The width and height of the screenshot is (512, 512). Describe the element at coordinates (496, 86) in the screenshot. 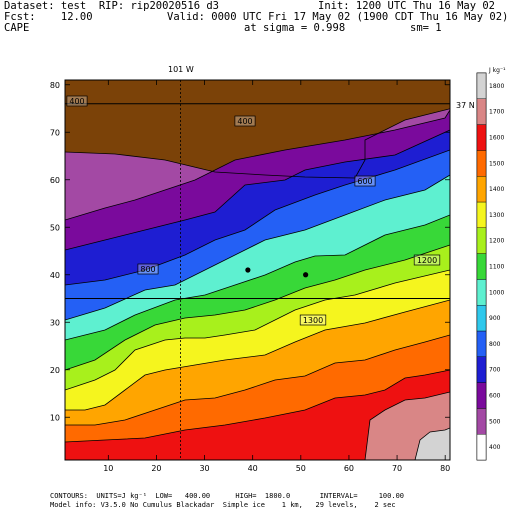

I see `colorbar-tick-label: 1800` at that location.